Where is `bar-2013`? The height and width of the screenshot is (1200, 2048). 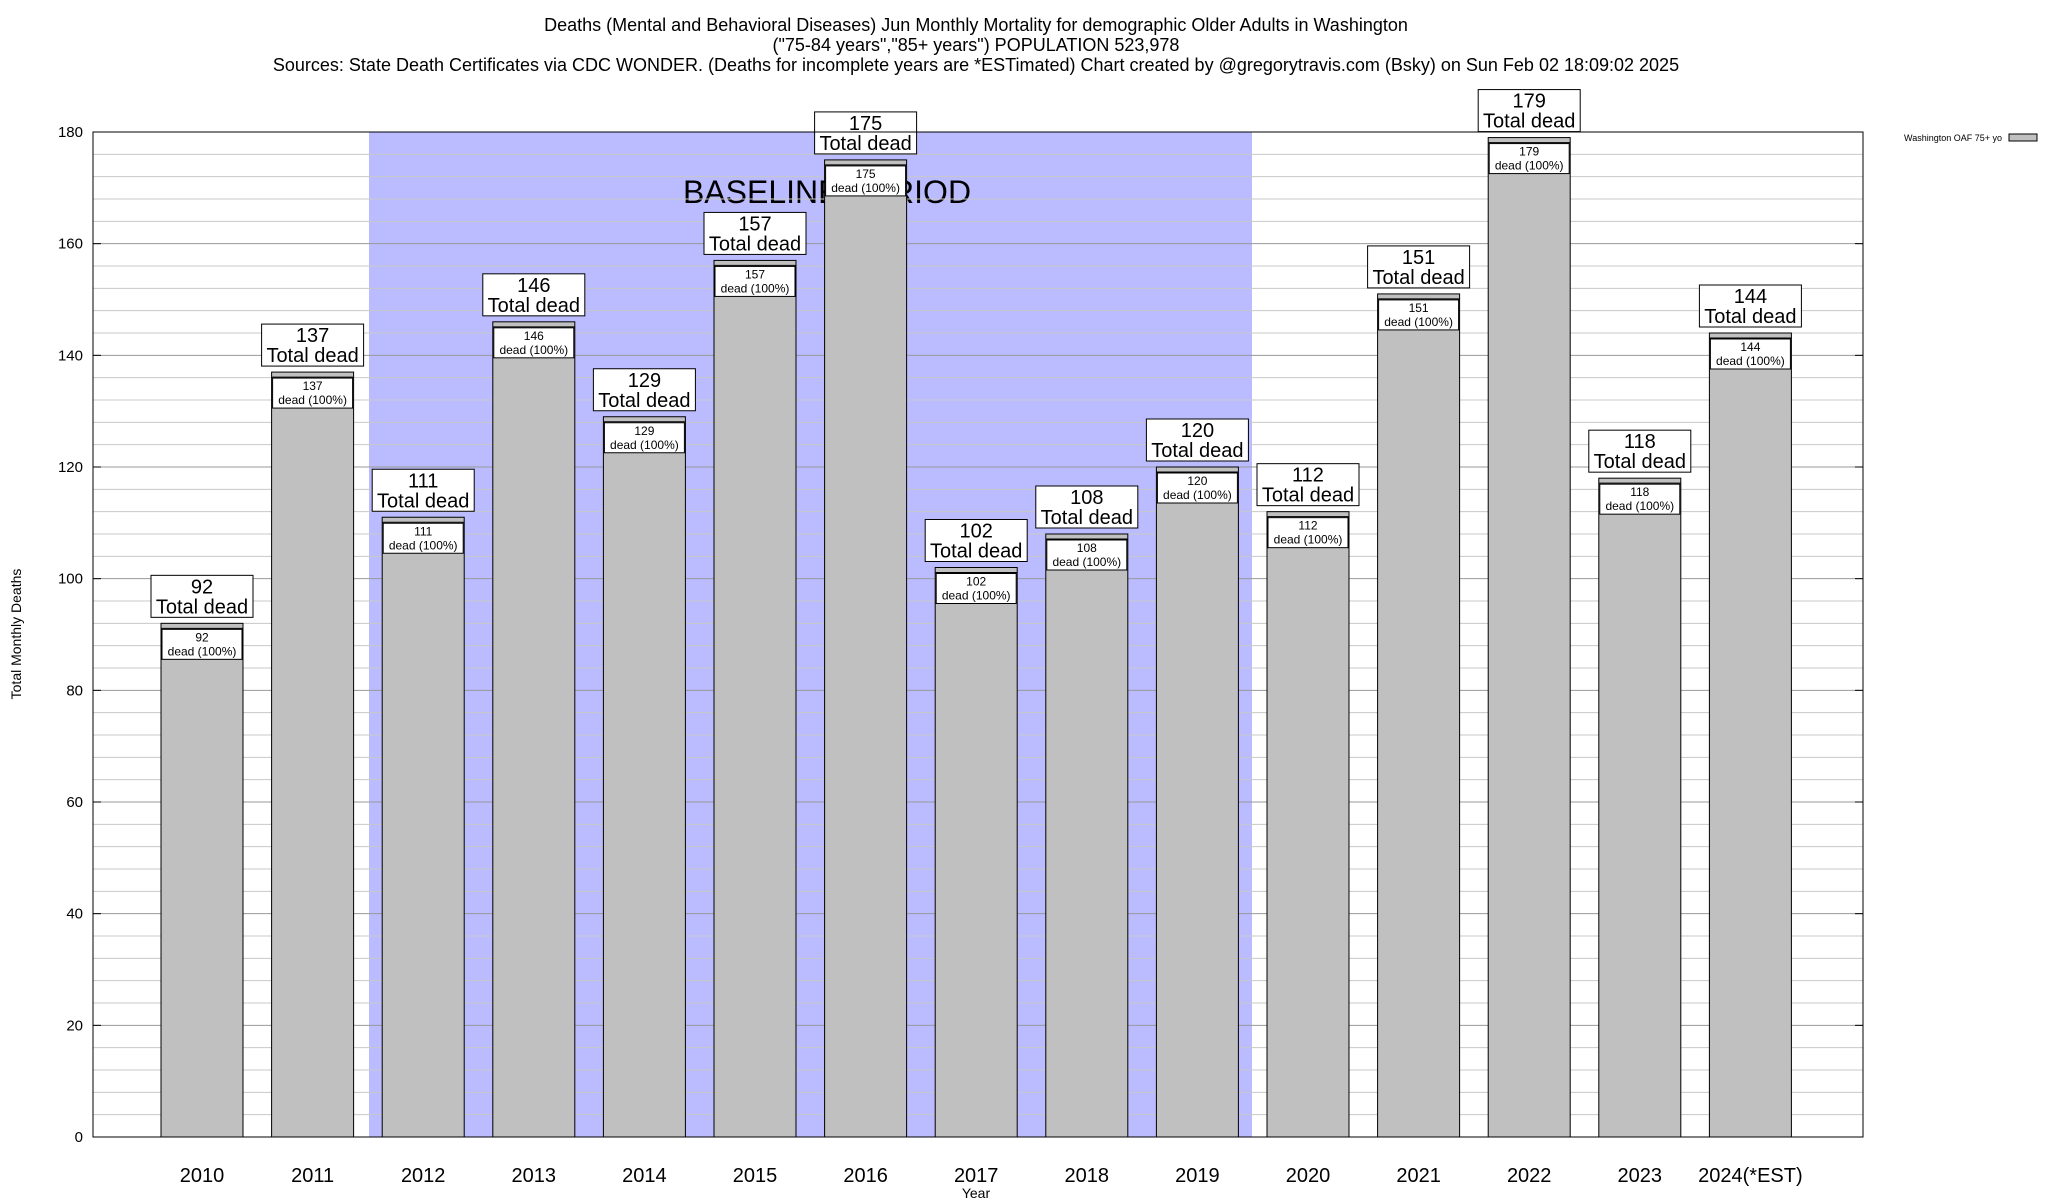 bar-2013 is located at coordinates (534, 729).